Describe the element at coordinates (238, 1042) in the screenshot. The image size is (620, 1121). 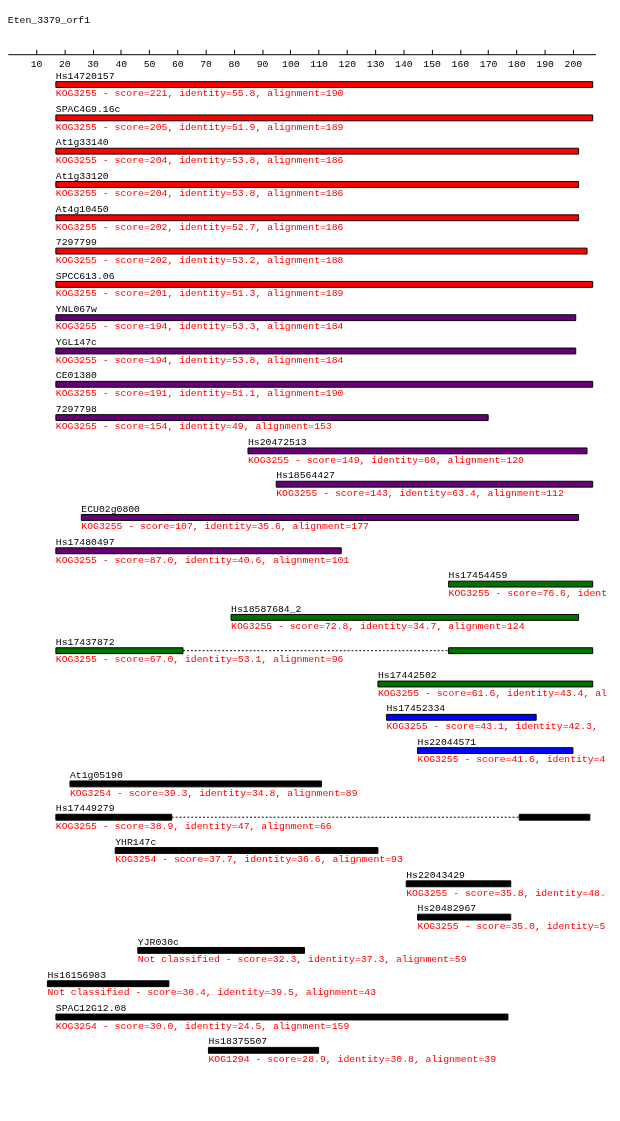
I see `y-tick-label: Hs18375507` at that location.